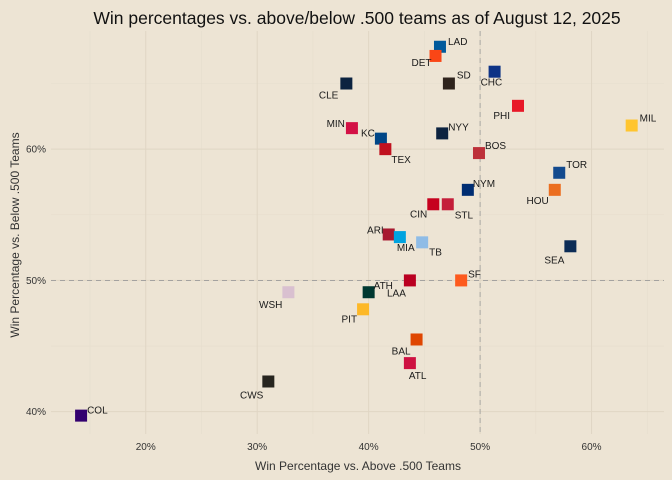  Describe the element at coordinates (554, 260) in the screenshot. I see `team-label-sea: SEA` at that location.